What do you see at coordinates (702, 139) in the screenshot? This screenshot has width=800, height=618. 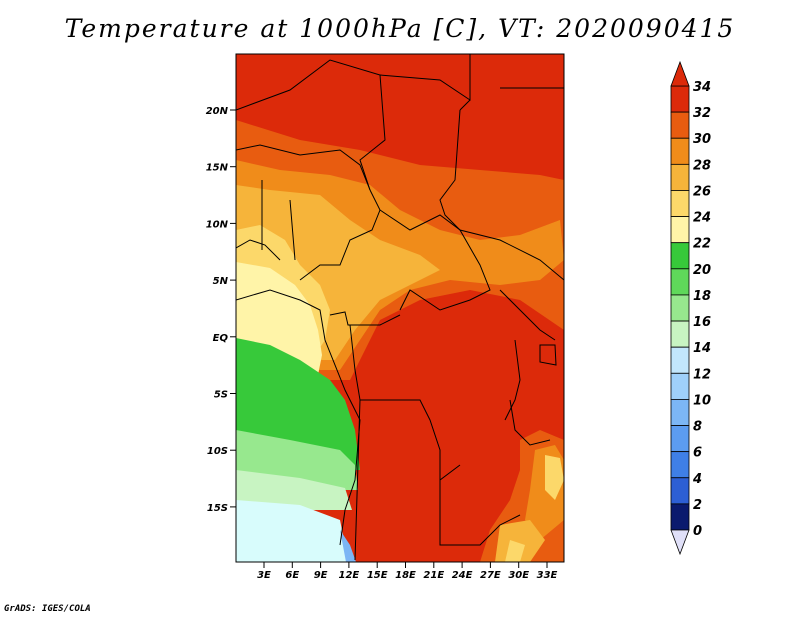 I see `colorbar-label: 30` at bounding box center [702, 139].